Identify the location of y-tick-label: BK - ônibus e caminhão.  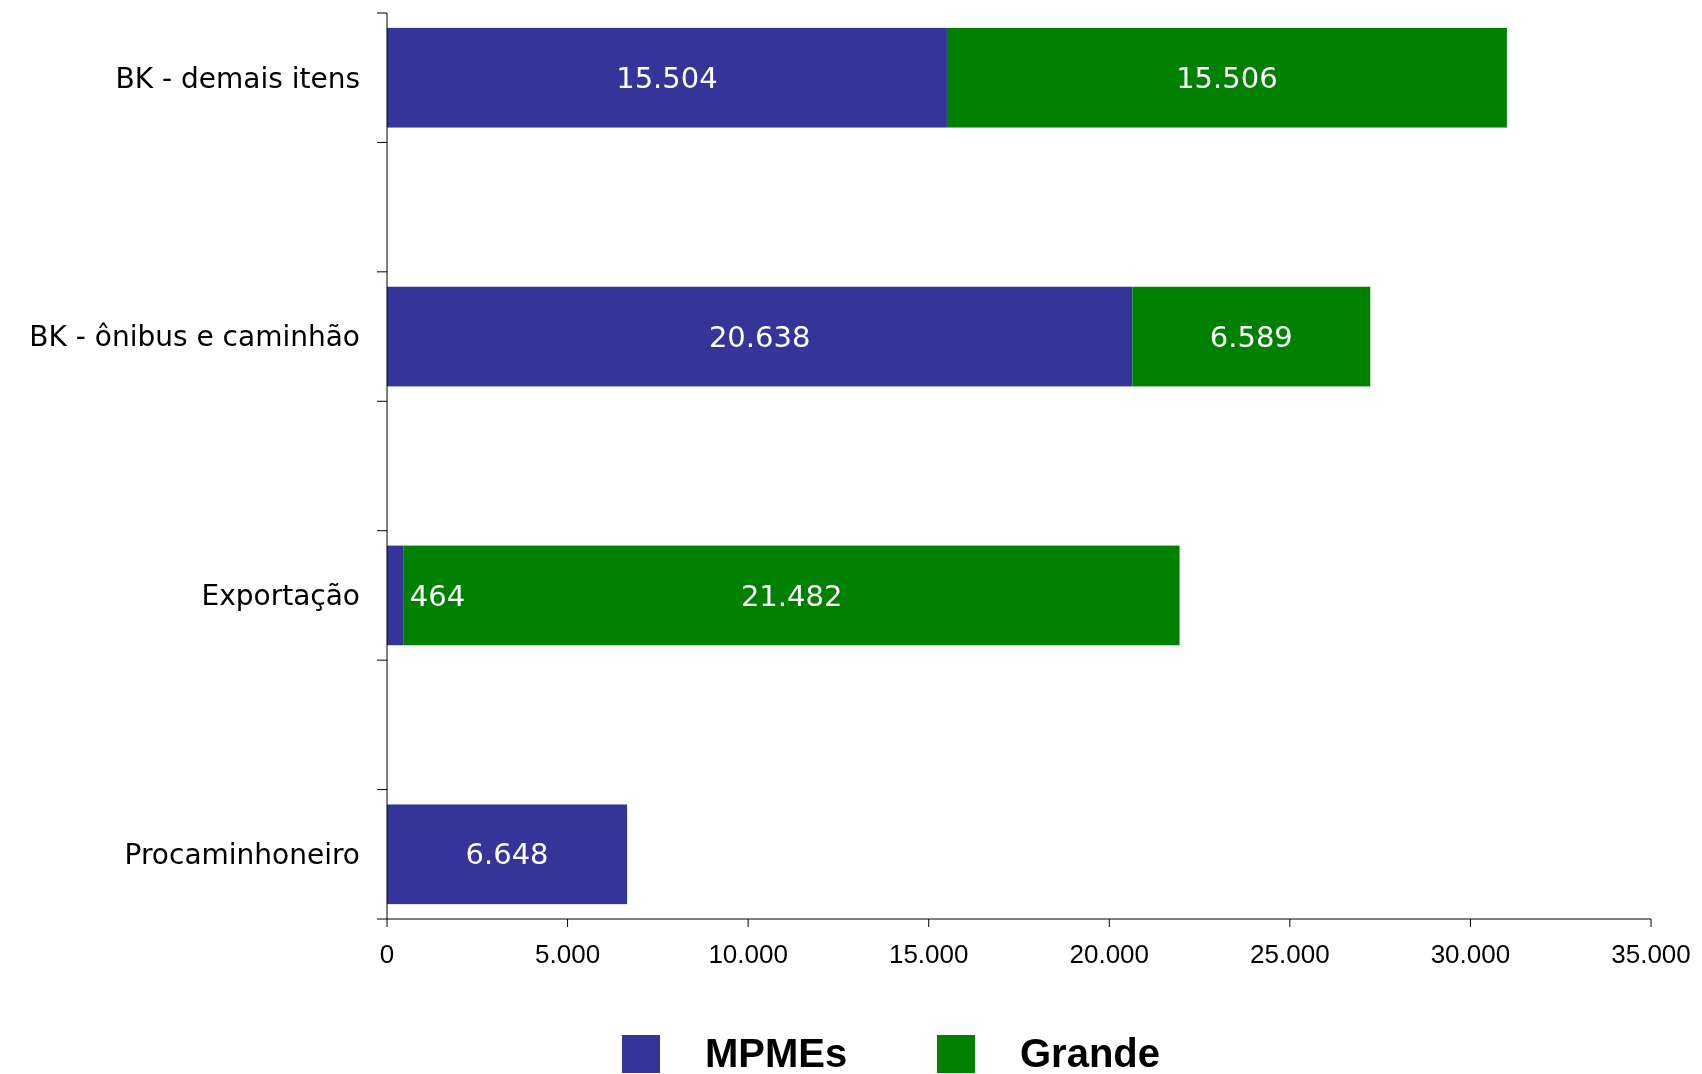
(194, 337).